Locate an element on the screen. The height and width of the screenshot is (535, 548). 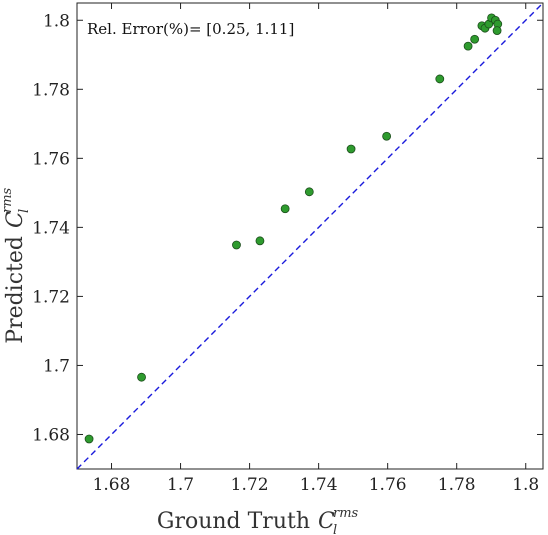
relative-error-annotation: Rel. Error(%)= [0.25, 1.11] is located at coordinates (190, 29).